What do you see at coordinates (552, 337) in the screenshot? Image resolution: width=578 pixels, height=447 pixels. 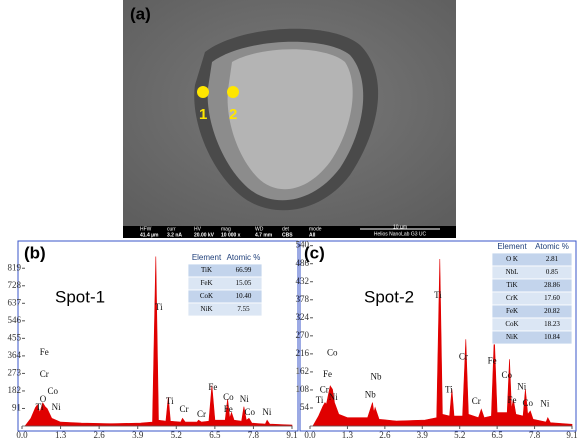 I see `table-cell: 10.84` at bounding box center [552, 337].